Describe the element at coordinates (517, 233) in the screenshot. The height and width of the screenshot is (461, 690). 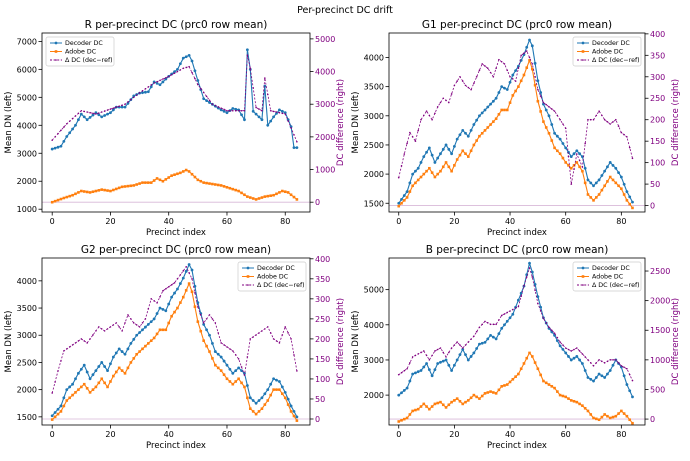
I see `x-axis-label: Precinct index` at that location.